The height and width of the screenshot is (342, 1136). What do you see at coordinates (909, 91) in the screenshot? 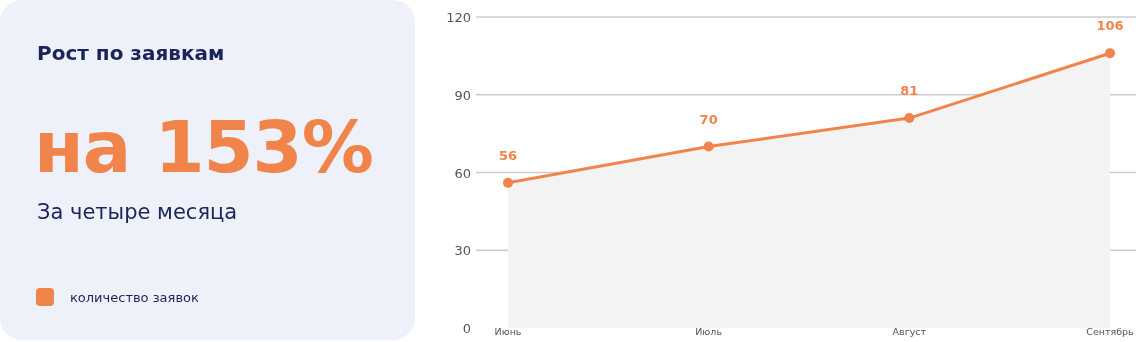
I see `data-label: 81` at bounding box center [909, 91].